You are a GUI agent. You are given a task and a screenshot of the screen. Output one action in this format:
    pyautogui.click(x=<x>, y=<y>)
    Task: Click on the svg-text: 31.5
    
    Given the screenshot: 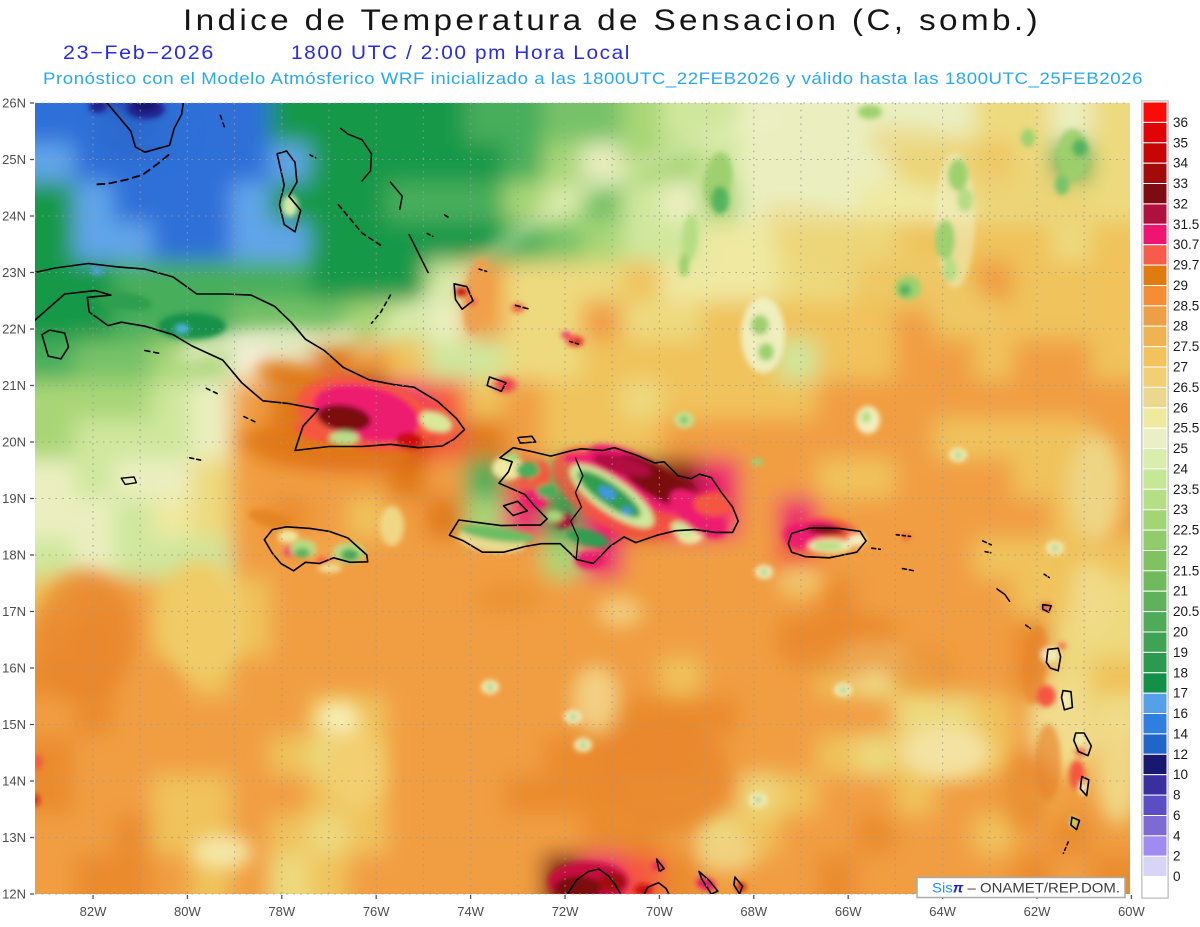 What is the action you would take?
    pyautogui.click(x=1186, y=224)
    